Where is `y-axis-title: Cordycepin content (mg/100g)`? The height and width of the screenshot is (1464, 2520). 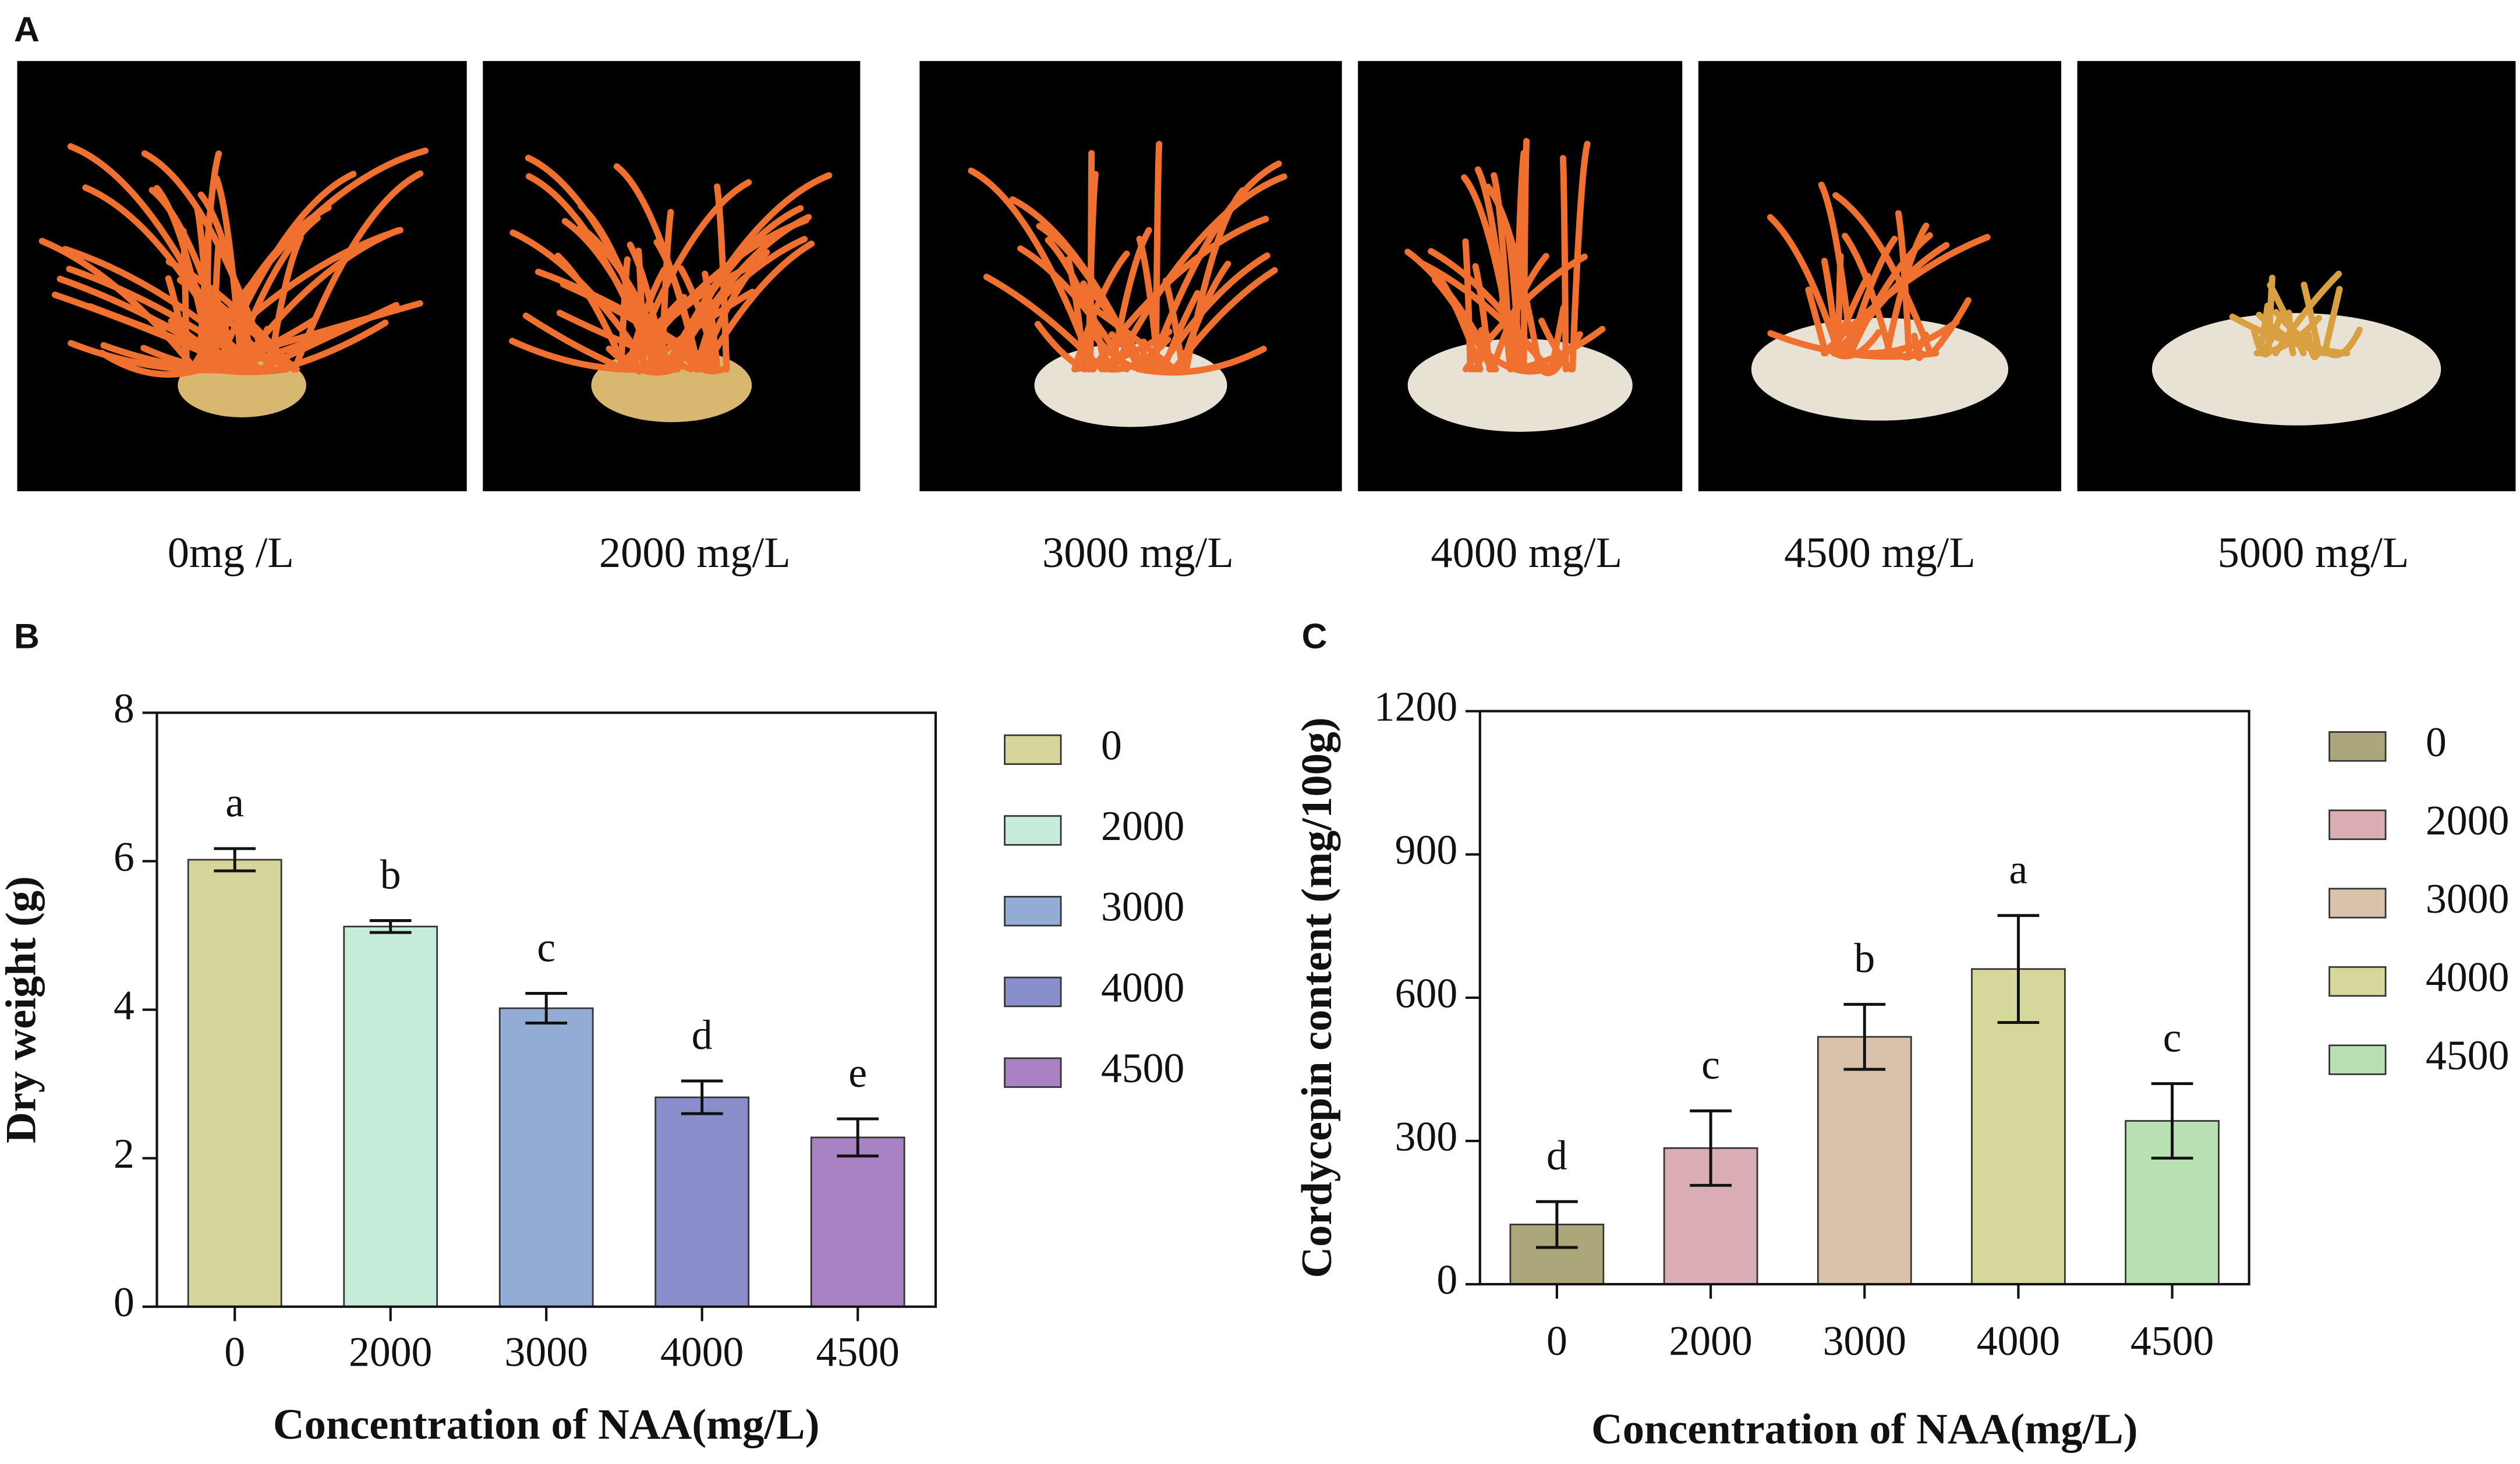
y-axis-title: Cordycepin content (mg/100g) is located at coordinates (1317, 997).